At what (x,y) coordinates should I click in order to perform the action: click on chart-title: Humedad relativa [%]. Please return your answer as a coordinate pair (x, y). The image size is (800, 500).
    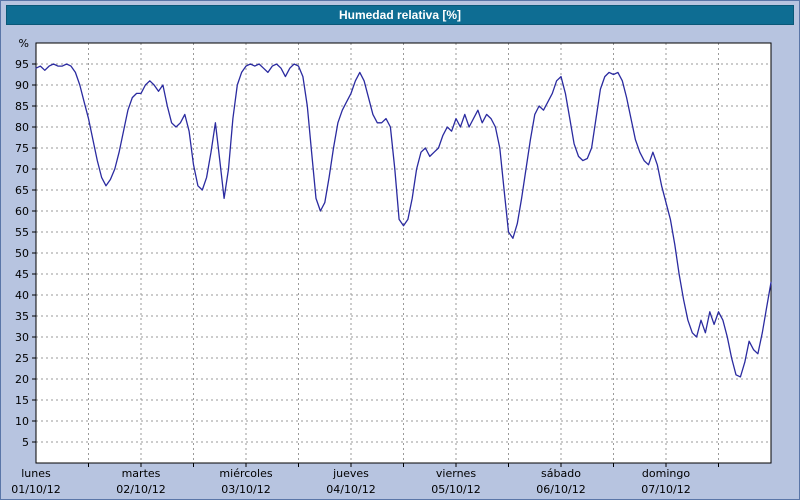
    Looking at the image, I should click on (400, 15).